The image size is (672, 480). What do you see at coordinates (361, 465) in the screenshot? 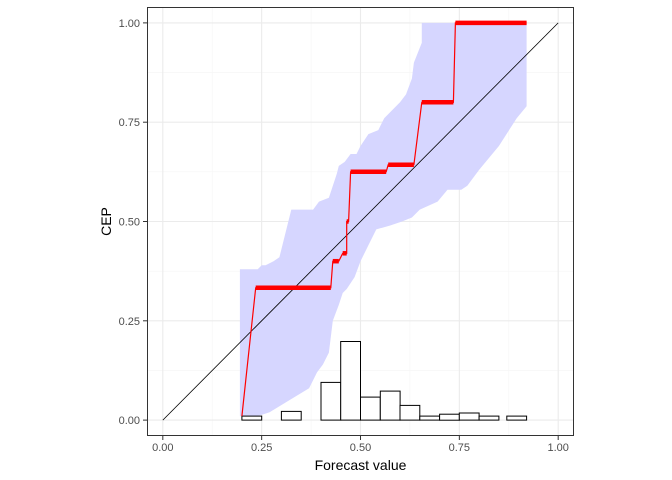
I see `x-axis-title: Forecast value` at bounding box center [361, 465].